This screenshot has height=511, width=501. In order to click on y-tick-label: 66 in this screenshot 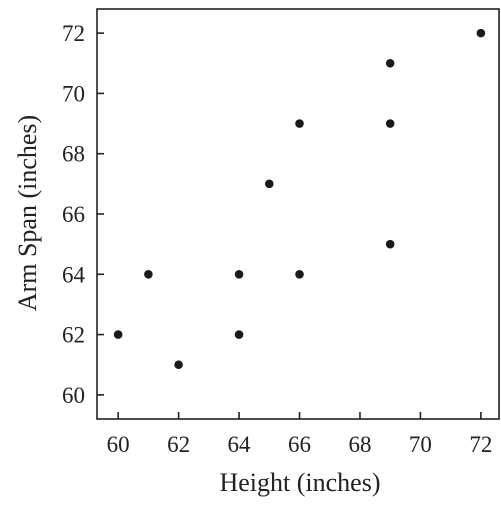, I will do `click(73, 214)`.